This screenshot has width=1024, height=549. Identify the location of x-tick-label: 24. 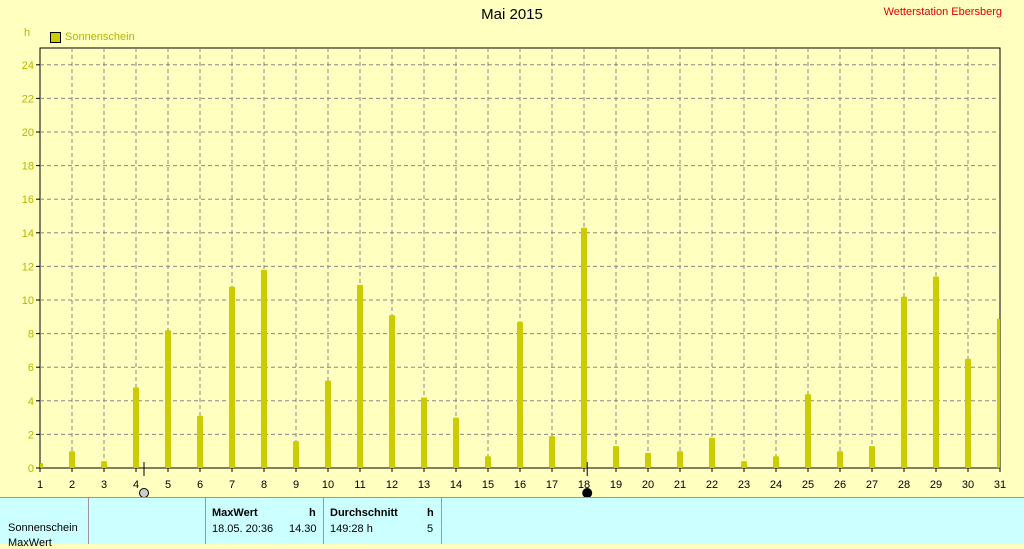
(776, 485).